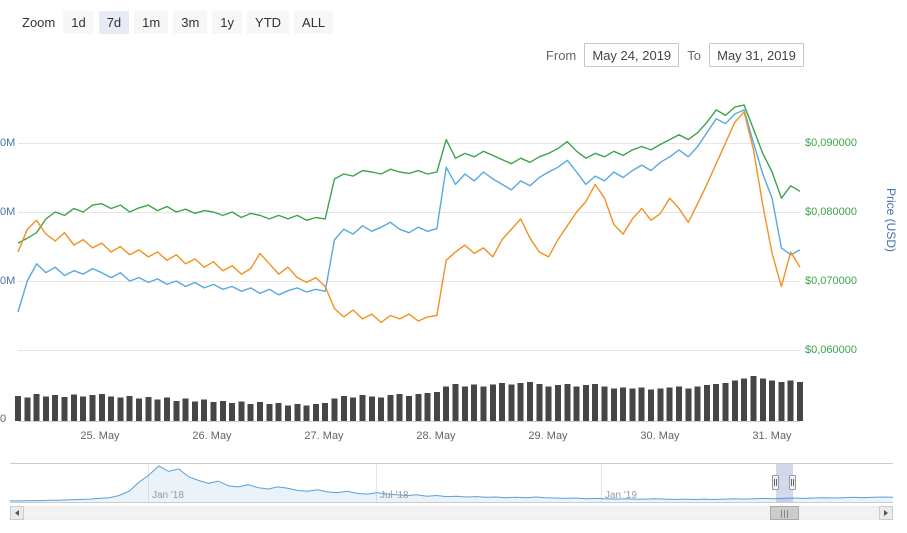 Image resolution: width=907 pixels, height=533 pixels. I want to click on scrollbar-left-button, so click(17, 513).